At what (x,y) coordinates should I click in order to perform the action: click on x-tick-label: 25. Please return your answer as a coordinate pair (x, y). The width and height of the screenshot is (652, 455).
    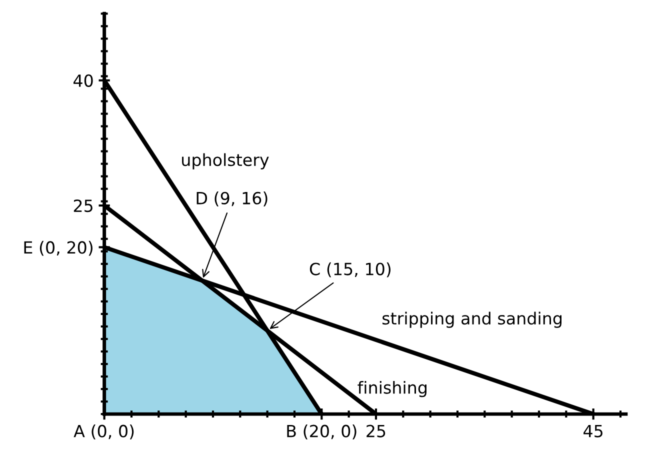
    Looking at the image, I should click on (376, 431).